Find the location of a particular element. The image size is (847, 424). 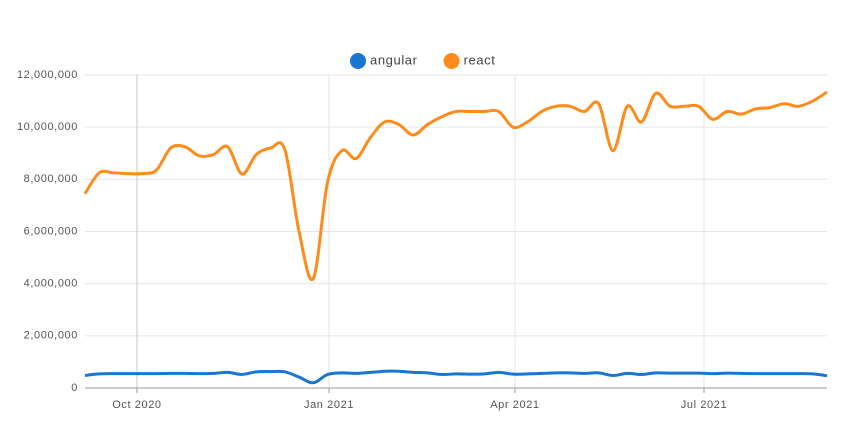

x-tick-label: Jan 2021 is located at coordinates (329, 405).